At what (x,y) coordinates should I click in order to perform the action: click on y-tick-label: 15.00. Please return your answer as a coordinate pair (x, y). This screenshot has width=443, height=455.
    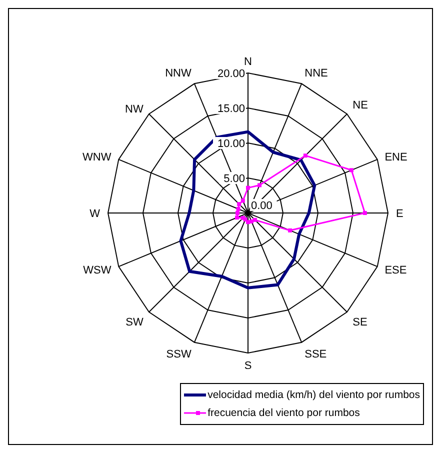
    Looking at the image, I should click on (231, 109).